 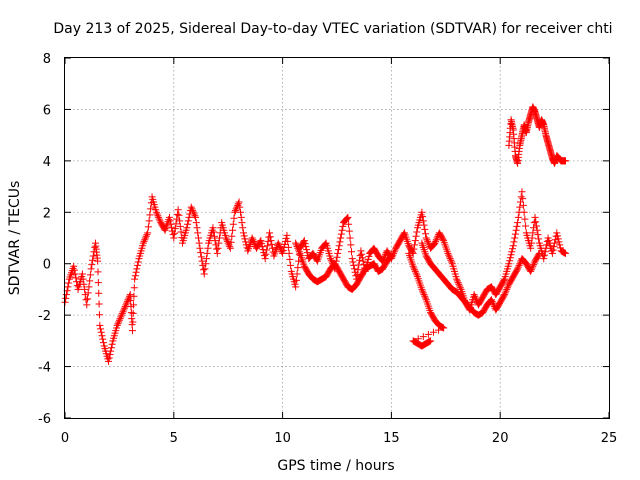 I want to click on series-trace-upper, so click(x=537, y=135).